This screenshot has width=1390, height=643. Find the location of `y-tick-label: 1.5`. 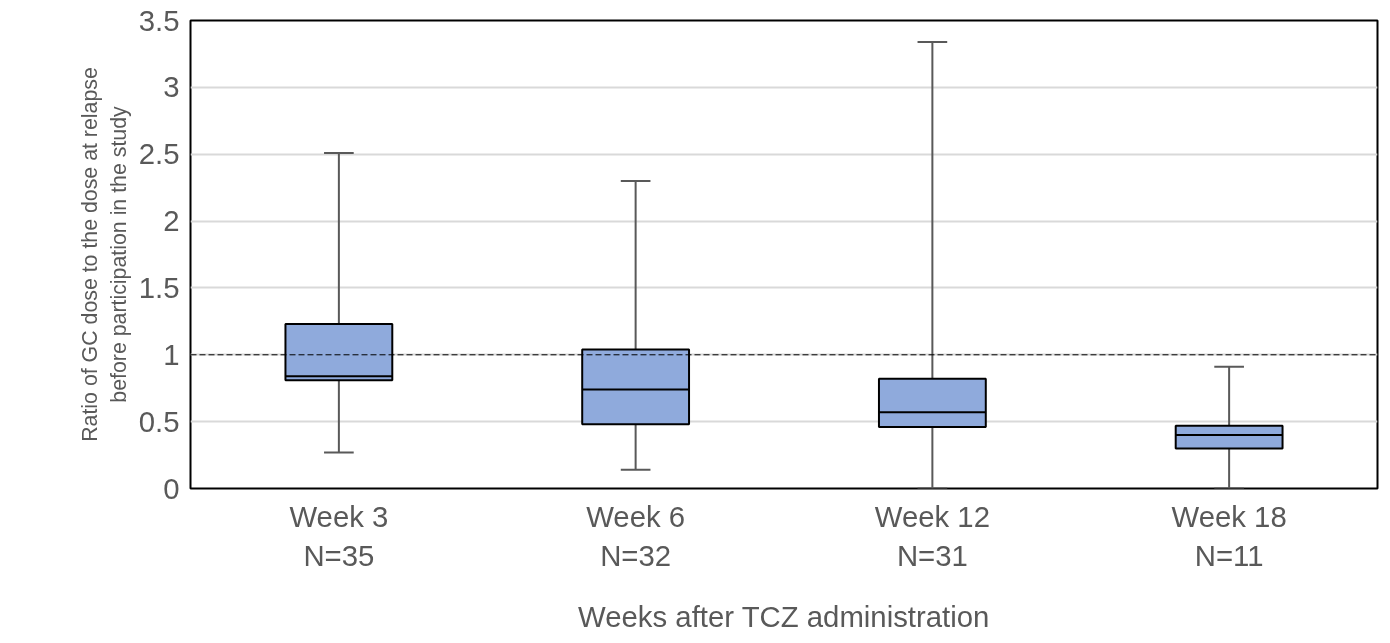

y-tick-label: 1.5 is located at coordinates (159, 287).